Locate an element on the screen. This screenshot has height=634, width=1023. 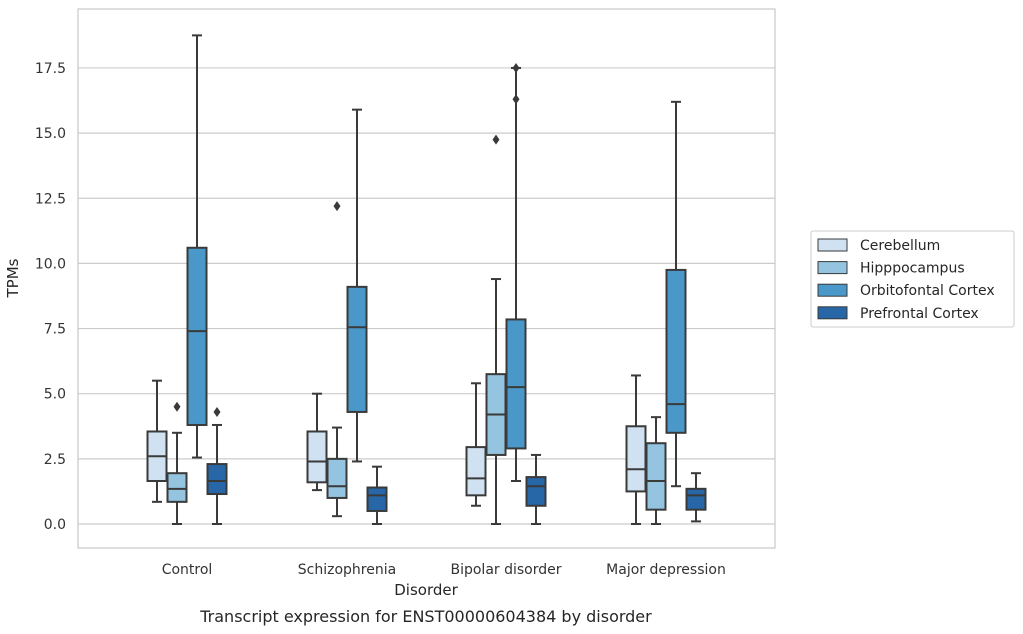
legend-frame is located at coordinates (912, 279).